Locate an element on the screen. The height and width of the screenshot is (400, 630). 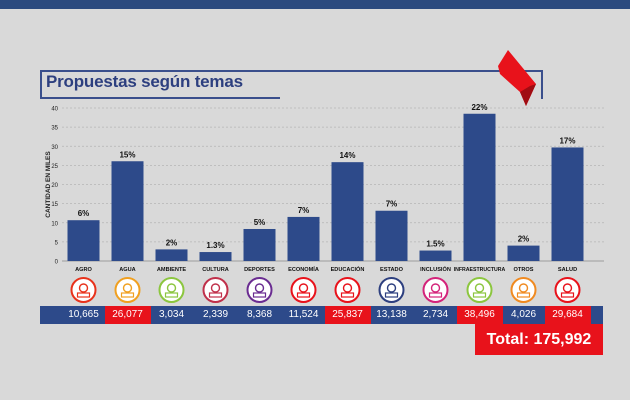
farmer-icon is located at coordinates (83, 290).